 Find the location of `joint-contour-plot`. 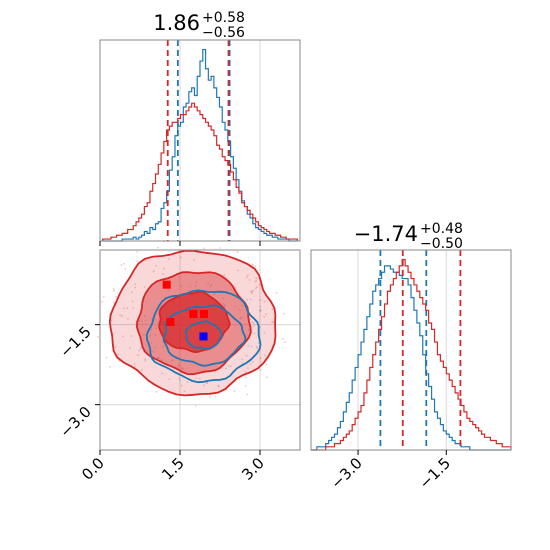

joint-contour-plot is located at coordinates (198, 345).